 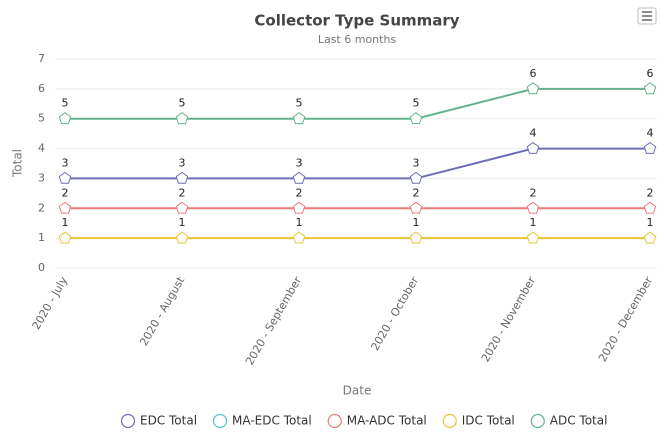 I want to click on legend-label: EDC Total, so click(x=168, y=421).